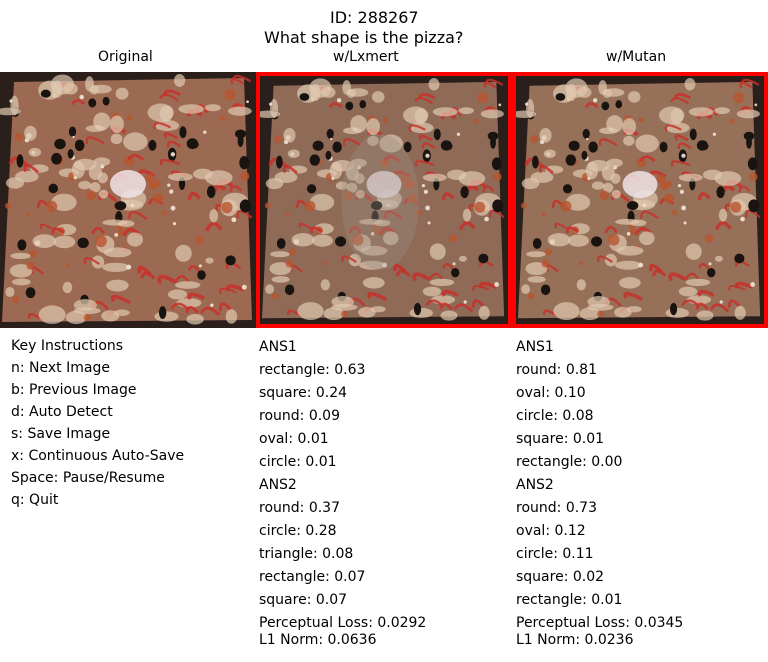 This screenshot has height=662, width=768. Describe the element at coordinates (555, 554) in the screenshot. I see `mutan-ans2-item: circle: 0.11` at that location.